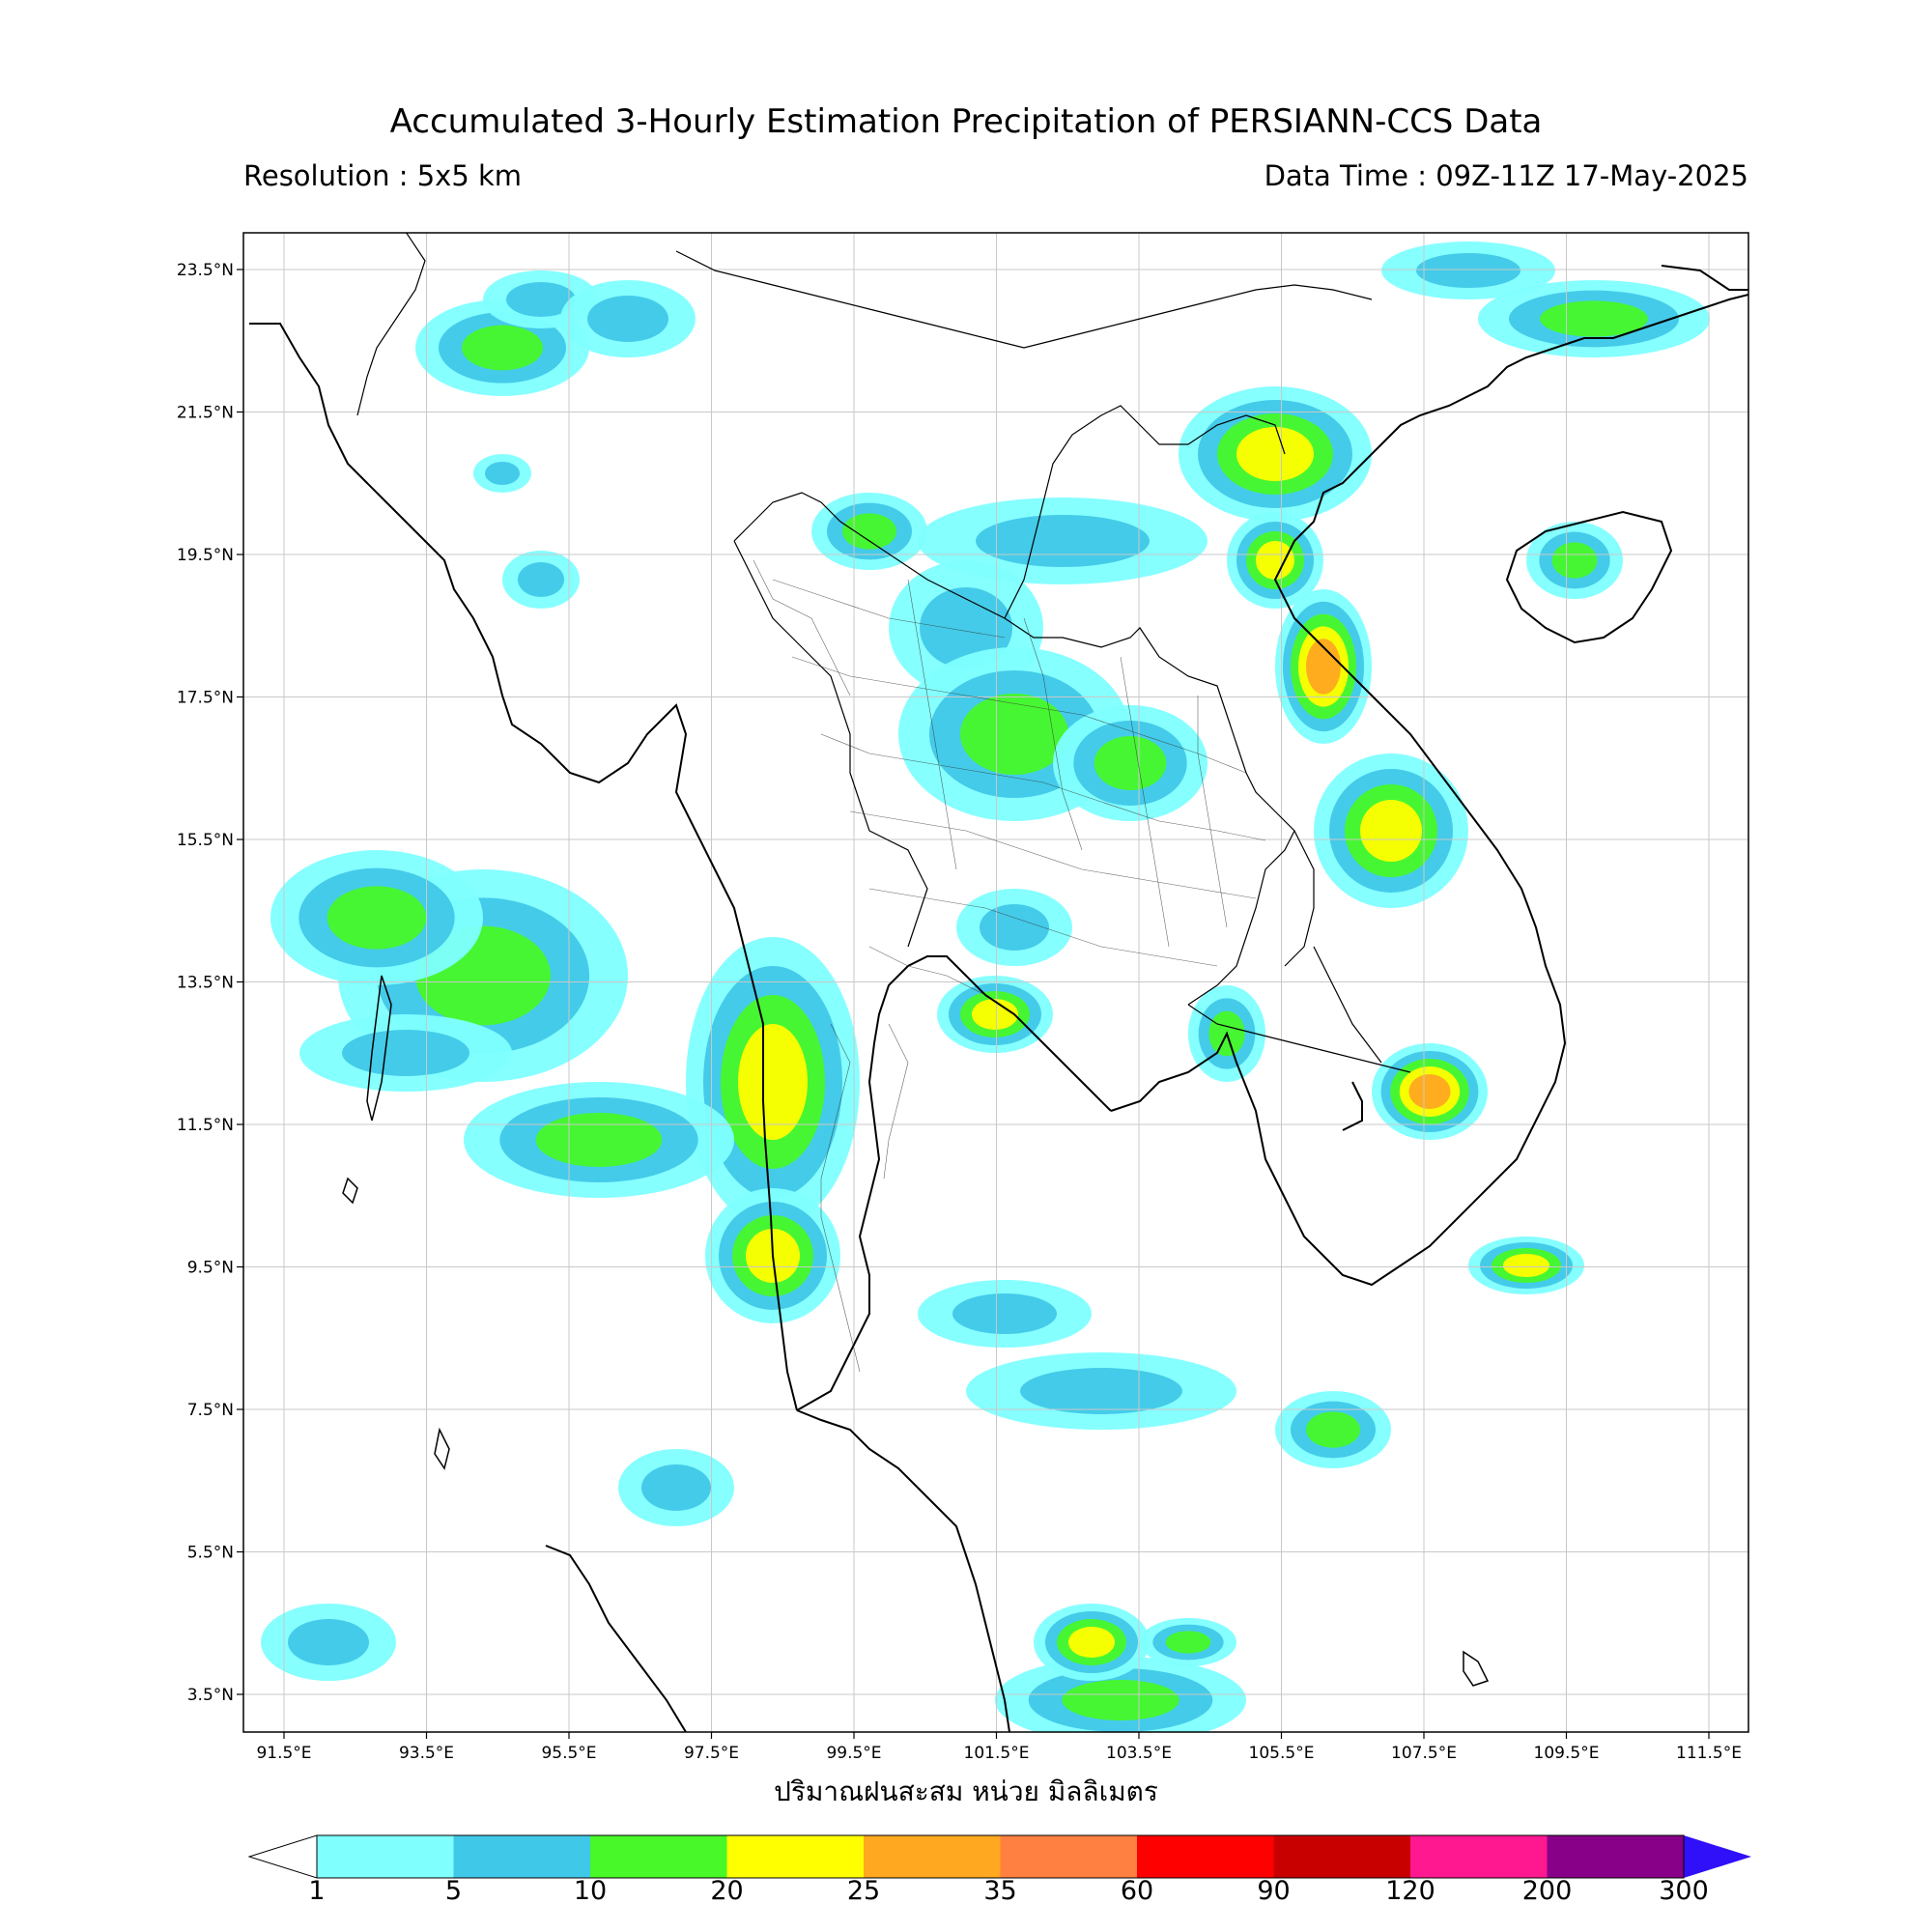  I want to click on lat-tick-label: 19.5°N, so click(205, 555).